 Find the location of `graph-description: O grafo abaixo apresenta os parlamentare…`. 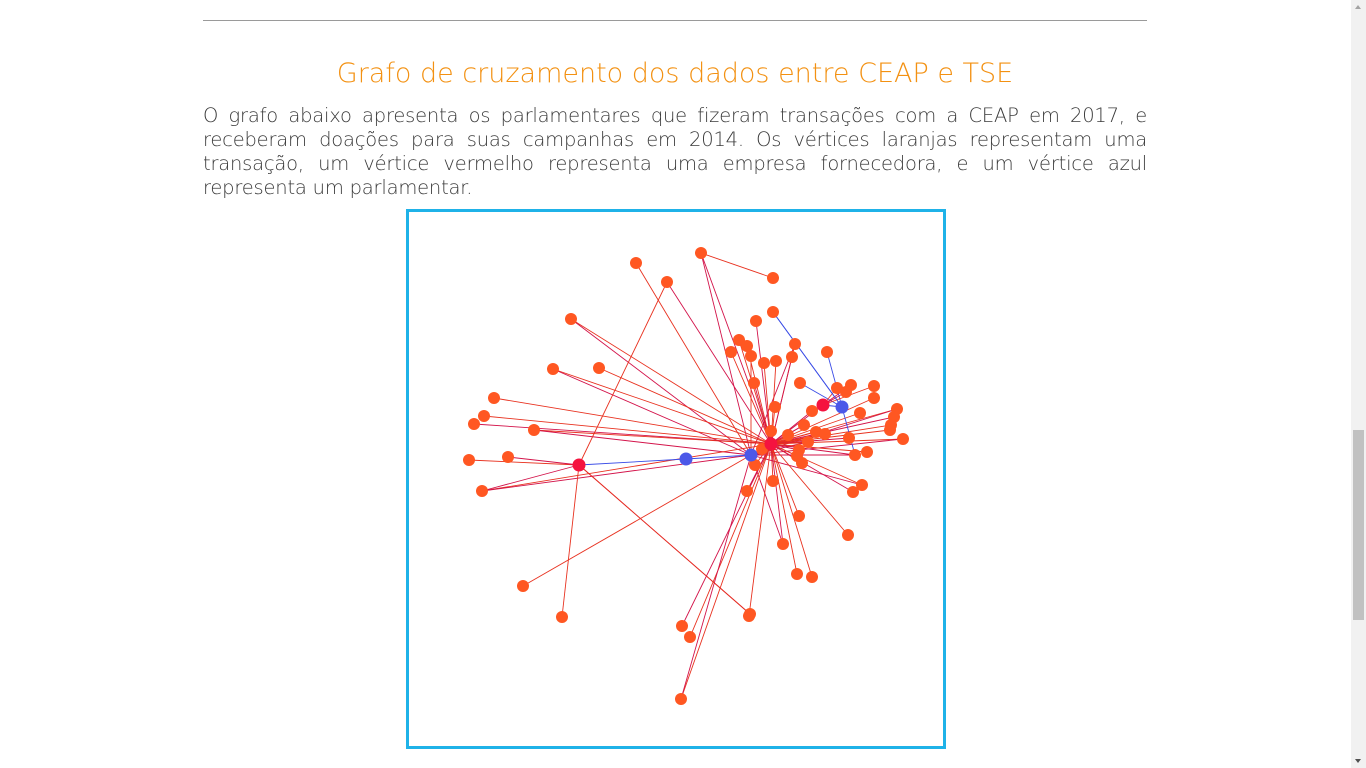

graph-description: O grafo abaixo apresenta os parlamentare… is located at coordinates (675, 151).